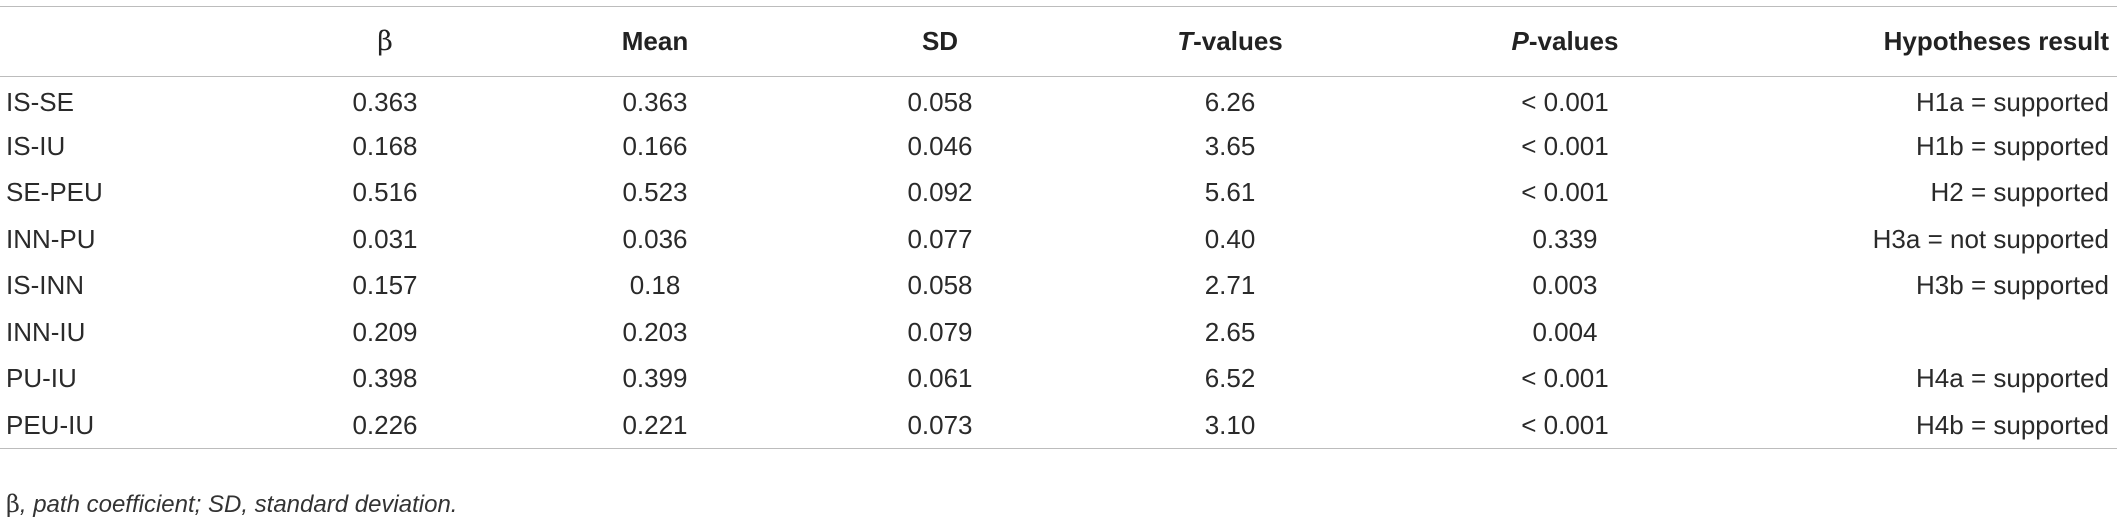 This screenshot has width=2117, height=528. What do you see at coordinates (13, 504) in the screenshot?
I see `footnote-beta-symbol: β` at bounding box center [13, 504].